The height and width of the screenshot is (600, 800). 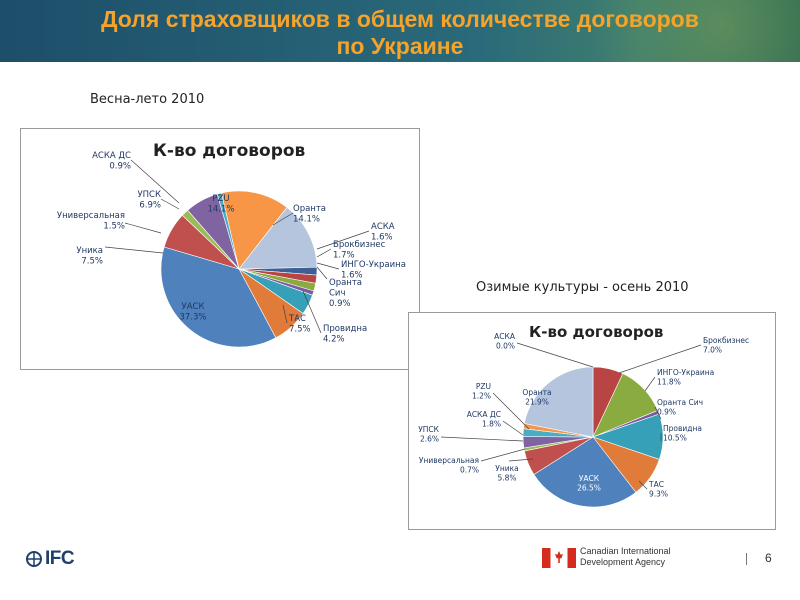 What do you see at coordinates (345, 293) in the screenshot?
I see `chart1-data-label: Оранта Сич 0.9%` at bounding box center [345, 293].